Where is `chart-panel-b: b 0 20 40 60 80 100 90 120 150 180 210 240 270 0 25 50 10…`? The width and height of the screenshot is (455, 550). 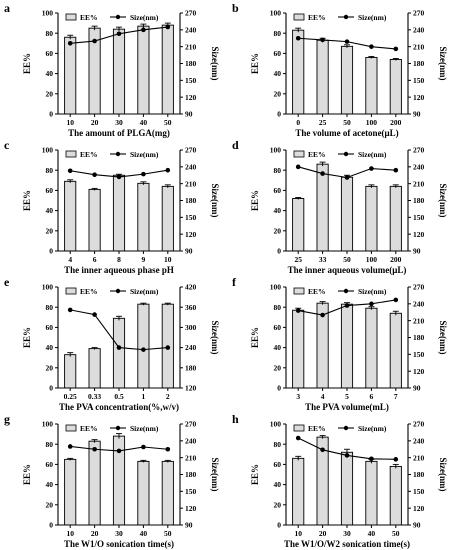
chart-panel-b: b 0 20 40 60 80 100 90 120 150 180 210 240 270 0 25 50 10… is located at coordinates (340, 69).